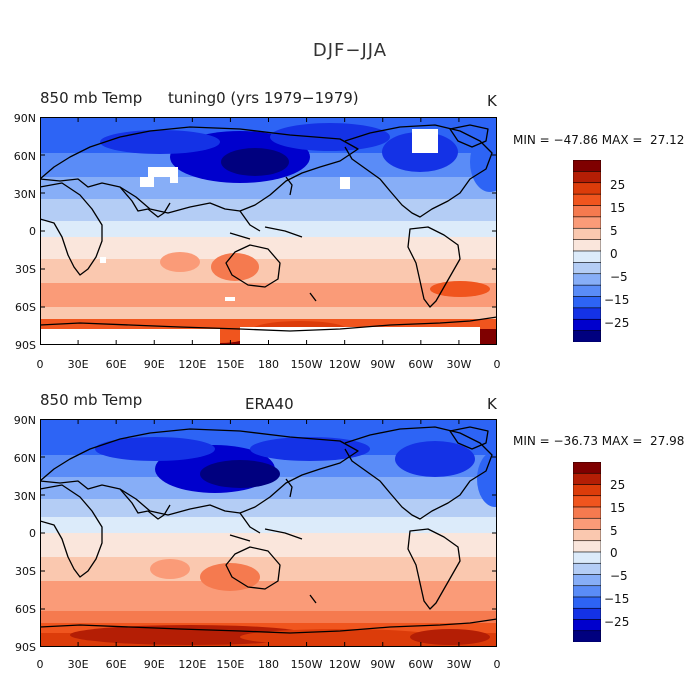  What do you see at coordinates (350, 50) in the screenshot?
I see `figure-title: DJF−JJA` at bounding box center [350, 50].